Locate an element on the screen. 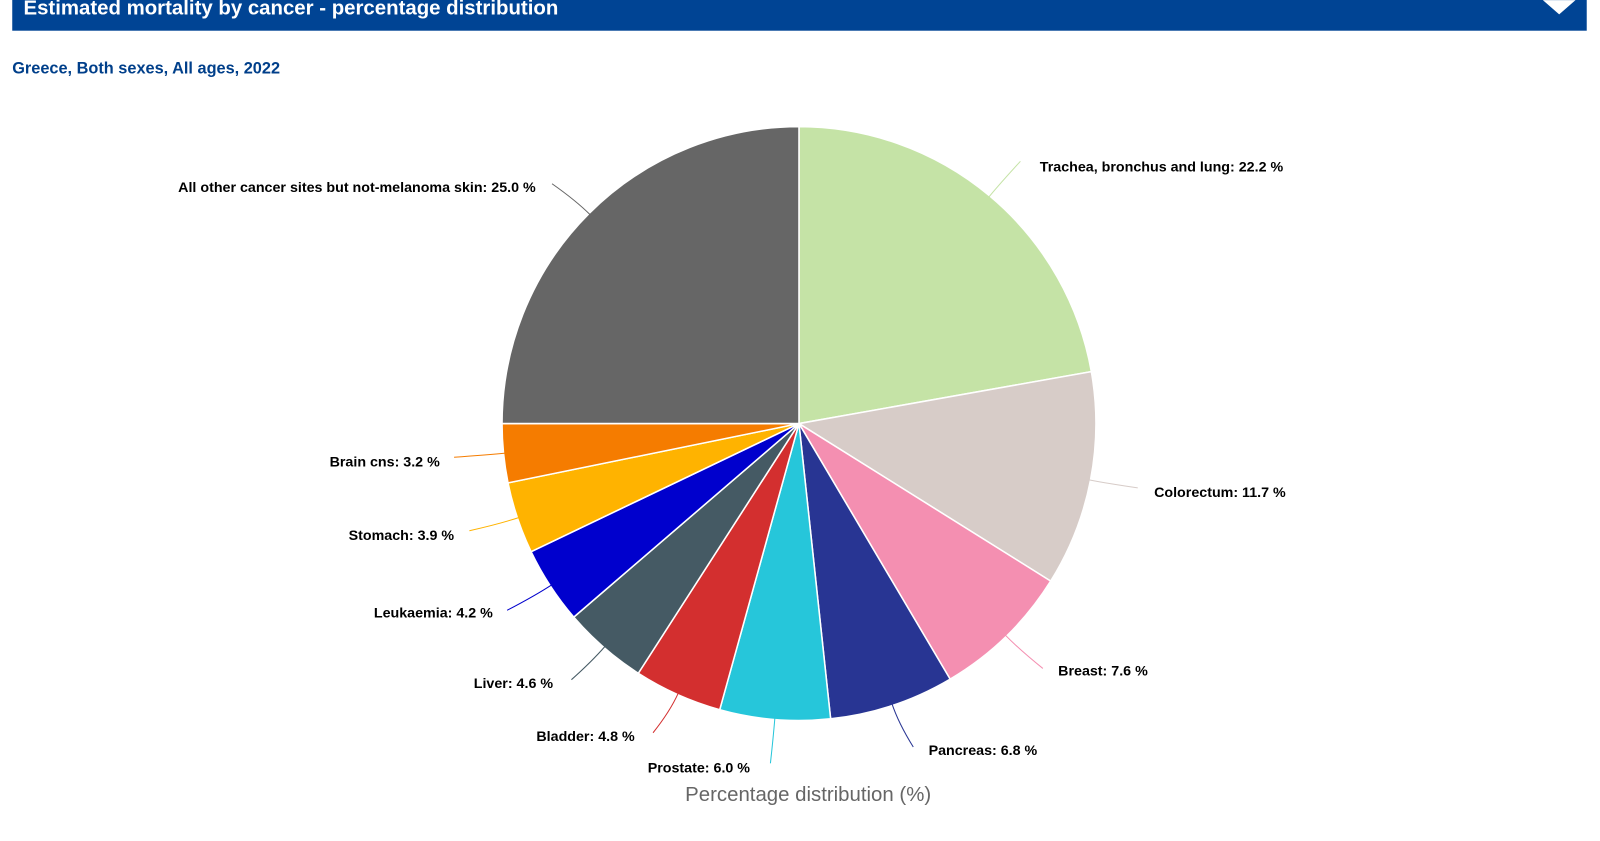 The height and width of the screenshot is (841, 1600). data-label: Trachea, bronchus and lung: 22.2 % is located at coordinates (1162, 168).